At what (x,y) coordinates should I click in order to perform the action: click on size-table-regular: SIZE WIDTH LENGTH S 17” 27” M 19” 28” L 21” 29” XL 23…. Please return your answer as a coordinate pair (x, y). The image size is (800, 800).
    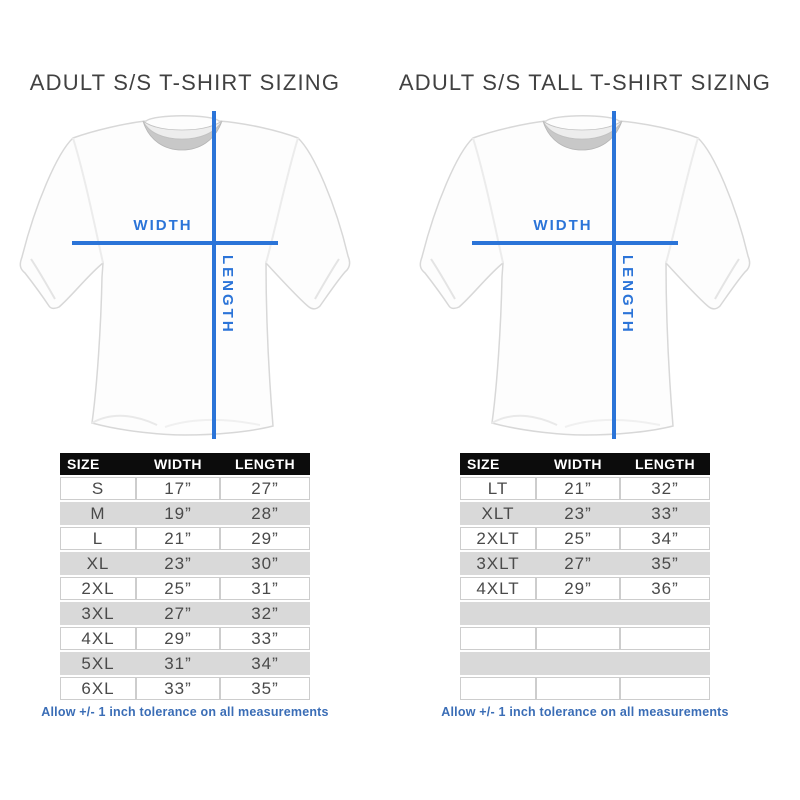
    Looking at the image, I should click on (185, 576).